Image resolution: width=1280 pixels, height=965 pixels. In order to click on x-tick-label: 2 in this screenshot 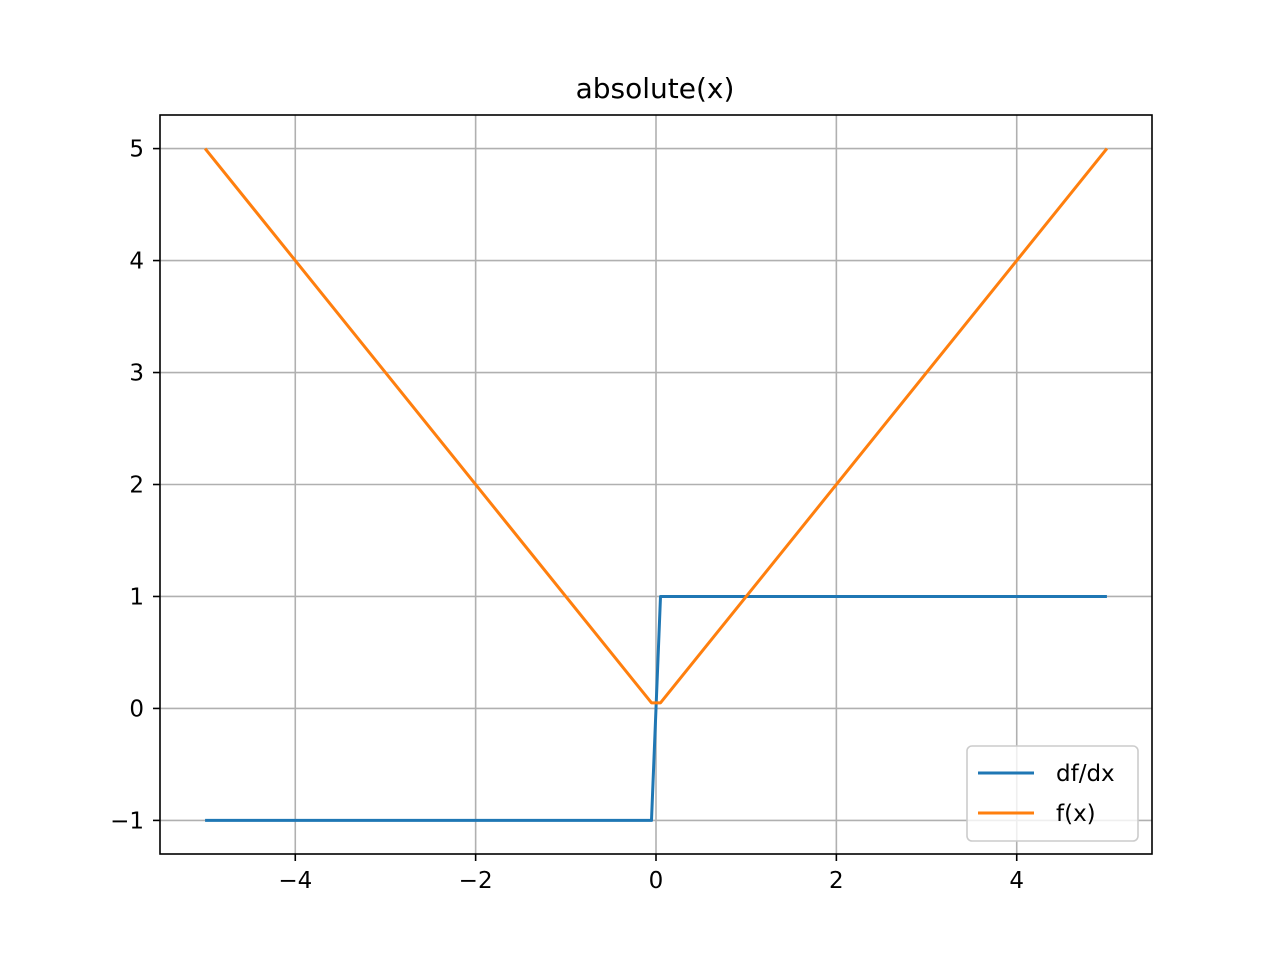, I will do `click(836, 881)`.